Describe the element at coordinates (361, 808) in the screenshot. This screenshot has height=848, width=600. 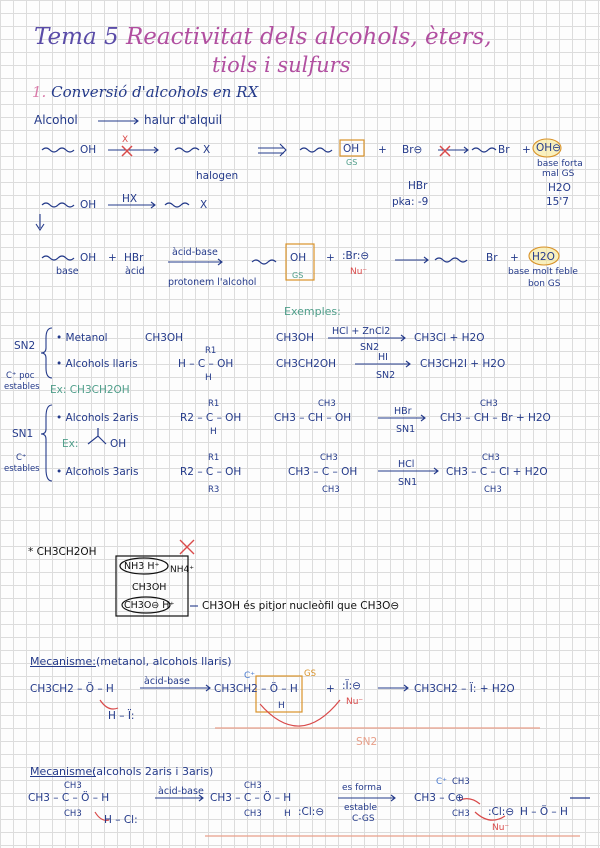
I see `mech2-estable: estable` at that location.